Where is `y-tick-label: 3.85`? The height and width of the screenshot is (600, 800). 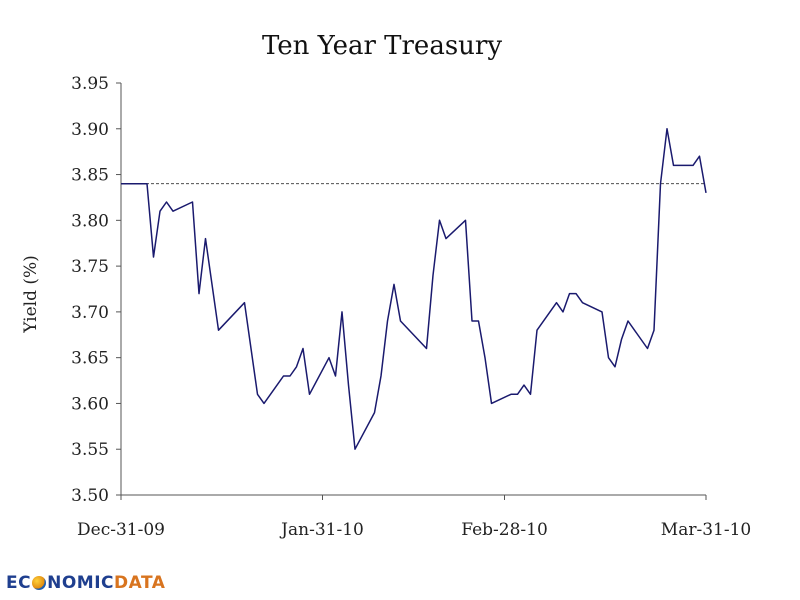 y-tick-label: 3.85 is located at coordinates (90, 176).